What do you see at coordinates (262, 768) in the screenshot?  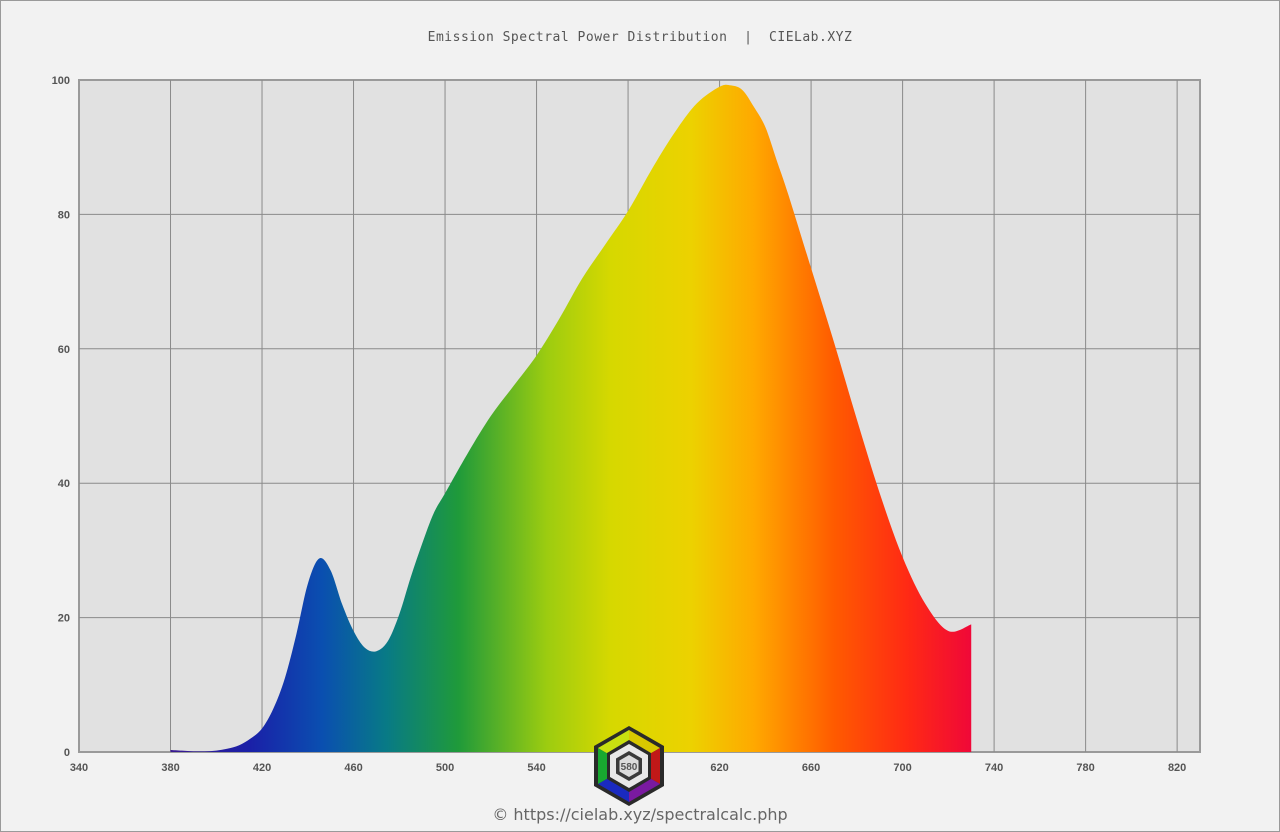 I see `x-tick-label: 420` at bounding box center [262, 768].